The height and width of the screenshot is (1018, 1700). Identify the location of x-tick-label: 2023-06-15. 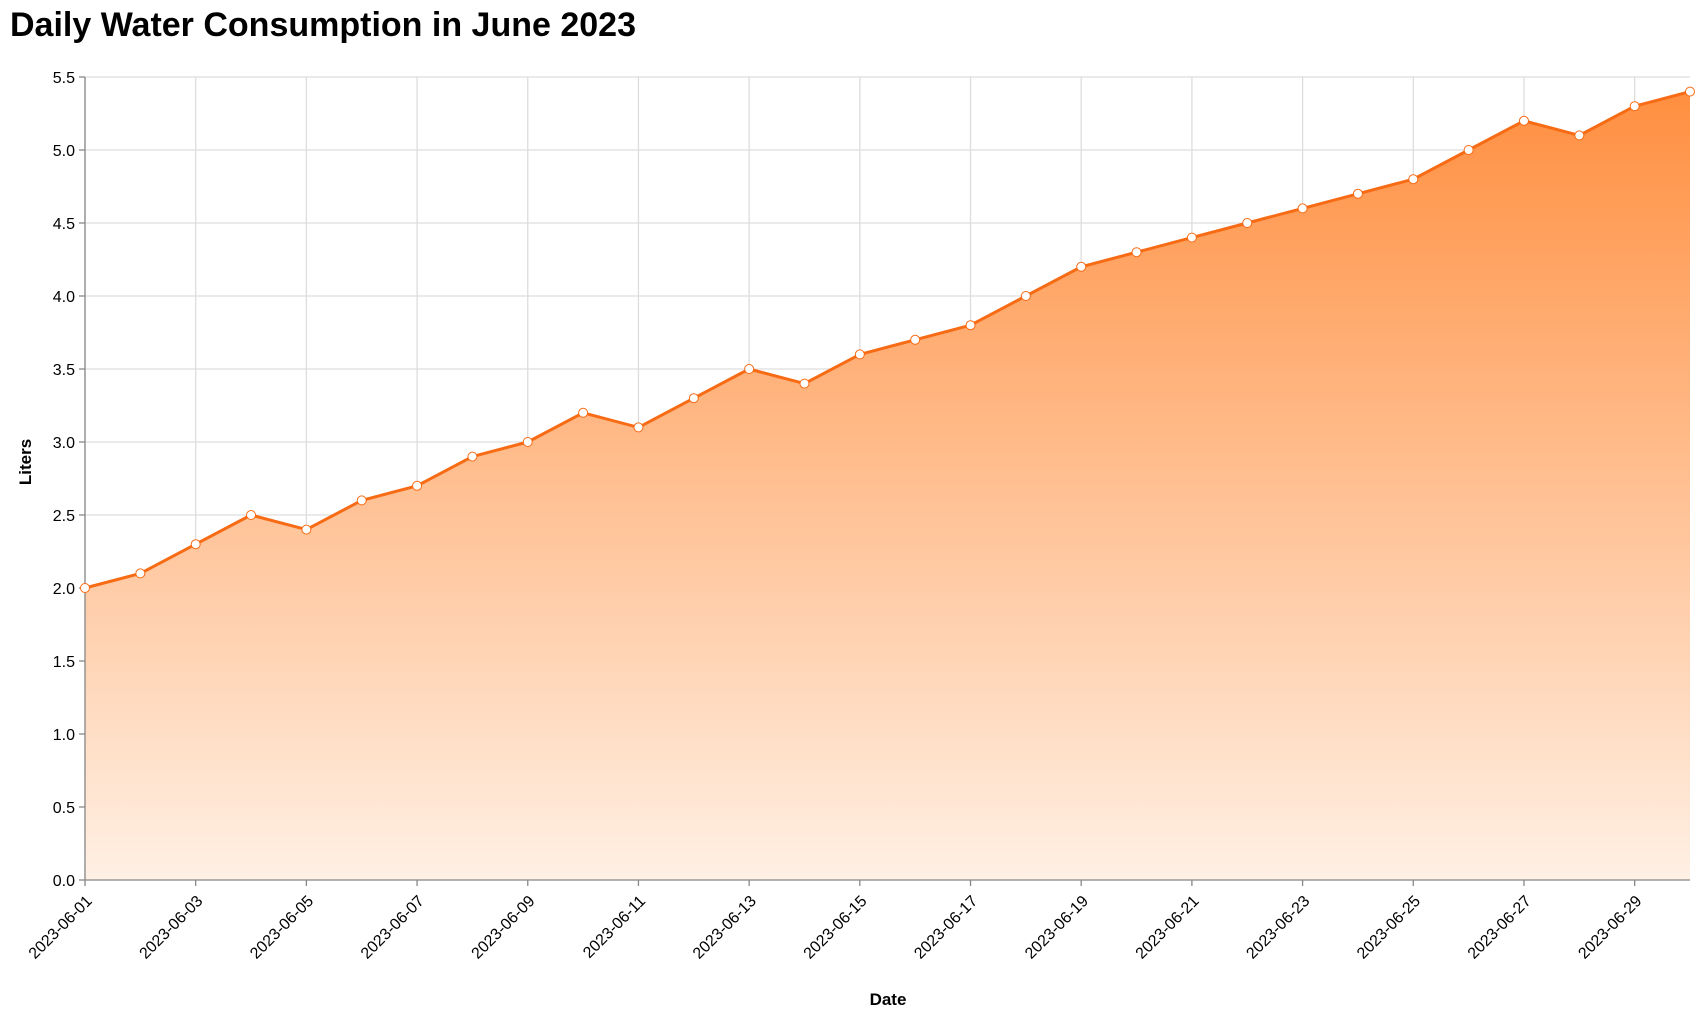
(836, 928).